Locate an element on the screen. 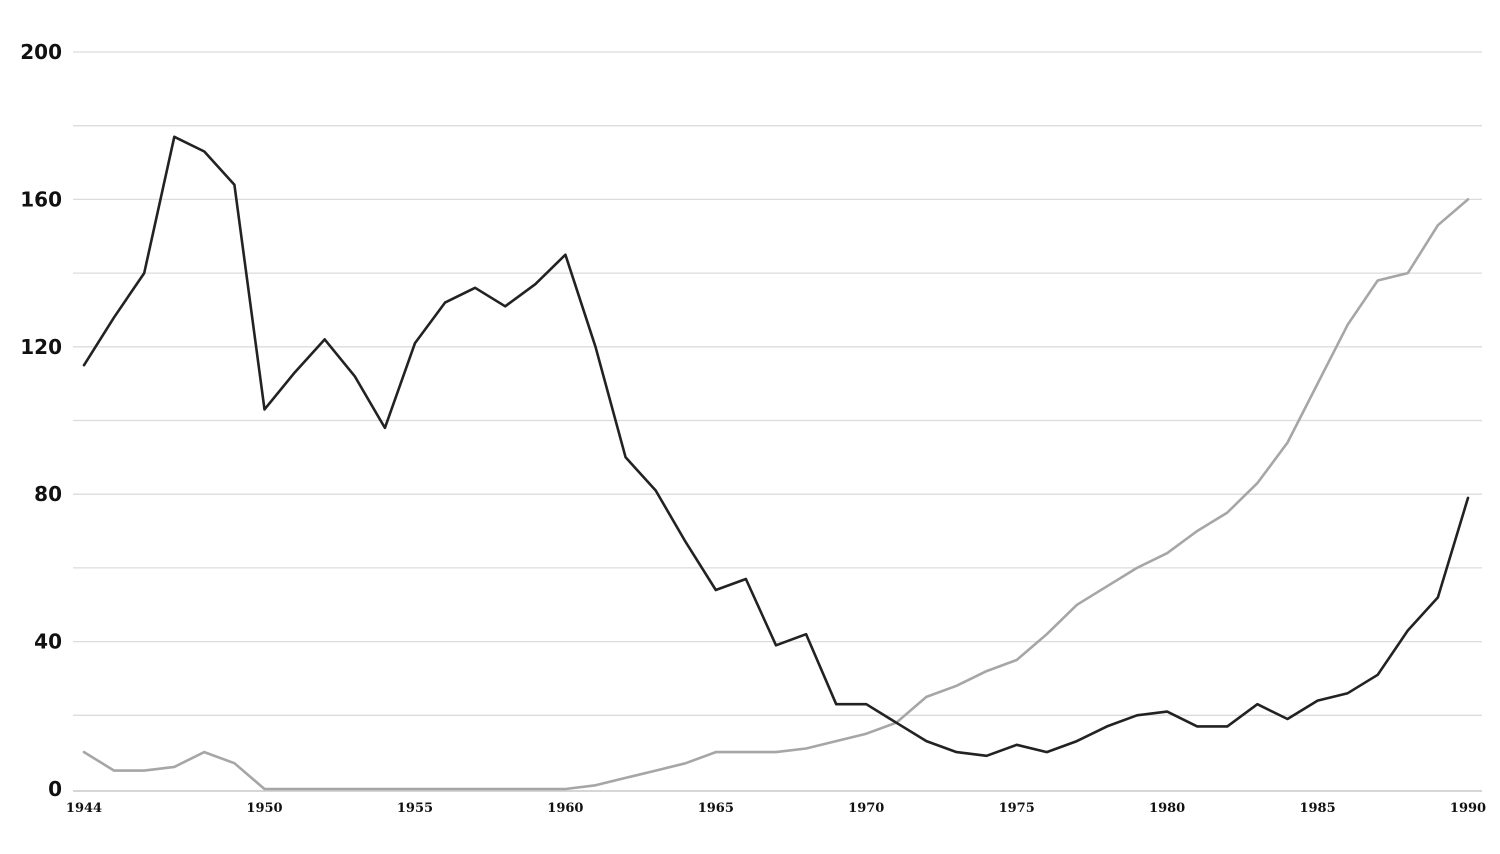  x-tick-label: 1990 is located at coordinates (1468, 808).